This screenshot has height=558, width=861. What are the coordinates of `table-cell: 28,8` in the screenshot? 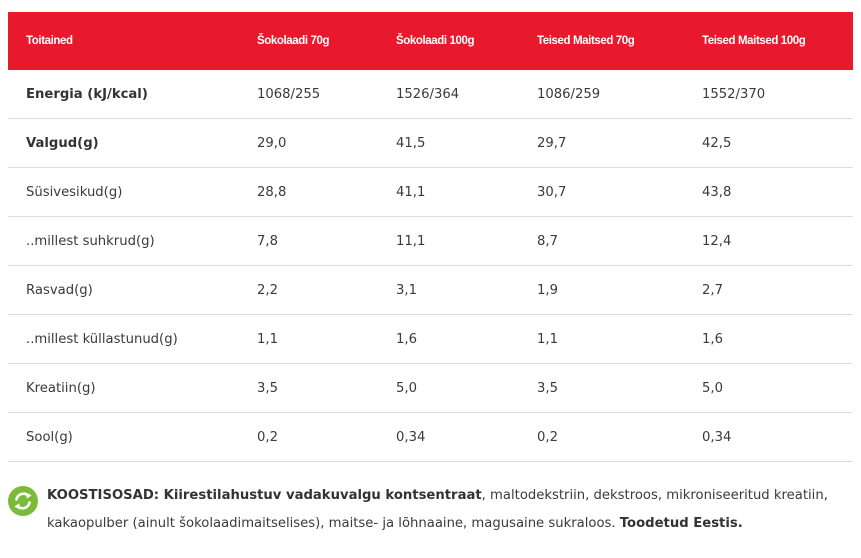 It's located at (309, 192).